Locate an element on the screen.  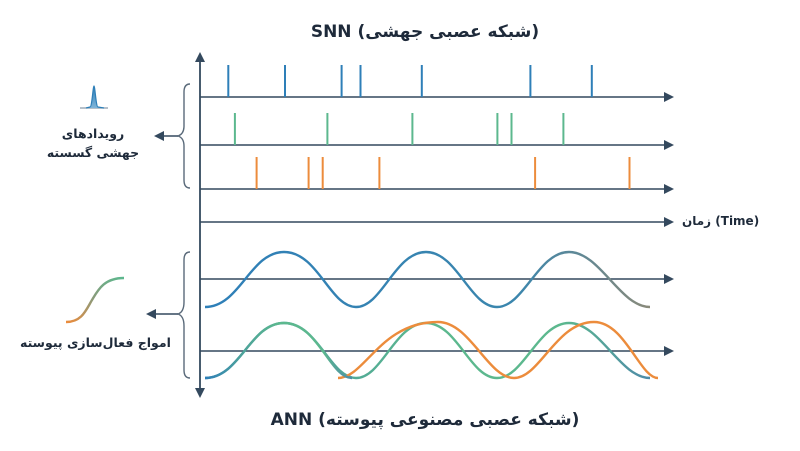
wave-orange-main is located at coordinates (498, 350).